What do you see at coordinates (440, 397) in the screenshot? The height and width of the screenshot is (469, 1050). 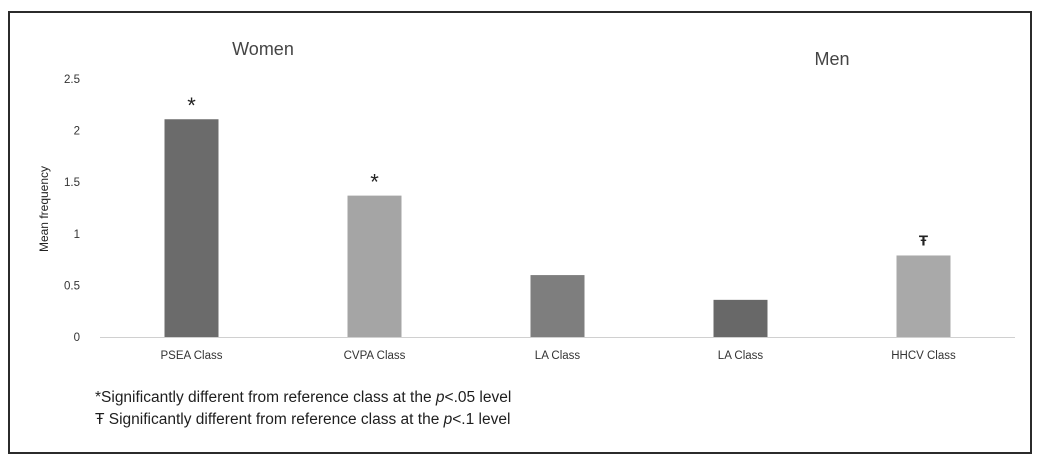 I see `footnote-1-p: p` at bounding box center [440, 397].